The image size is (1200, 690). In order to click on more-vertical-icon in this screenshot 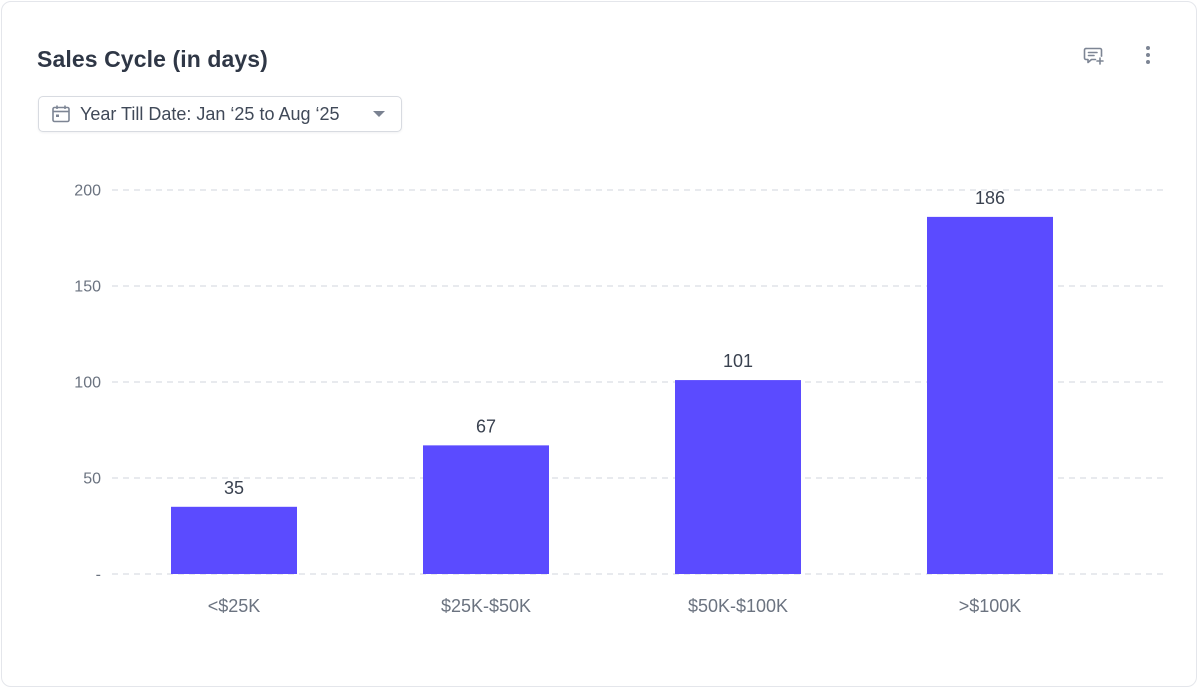, I will do `click(1148, 57)`.